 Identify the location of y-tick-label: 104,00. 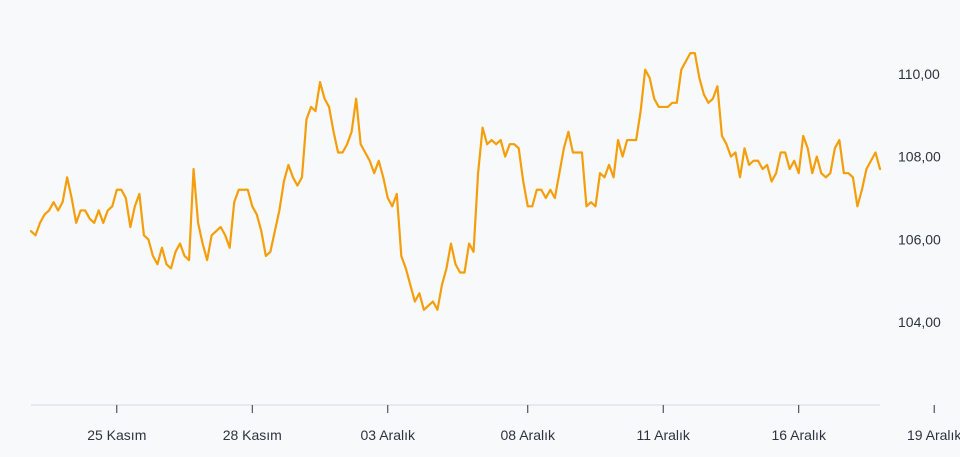
(919, 322).